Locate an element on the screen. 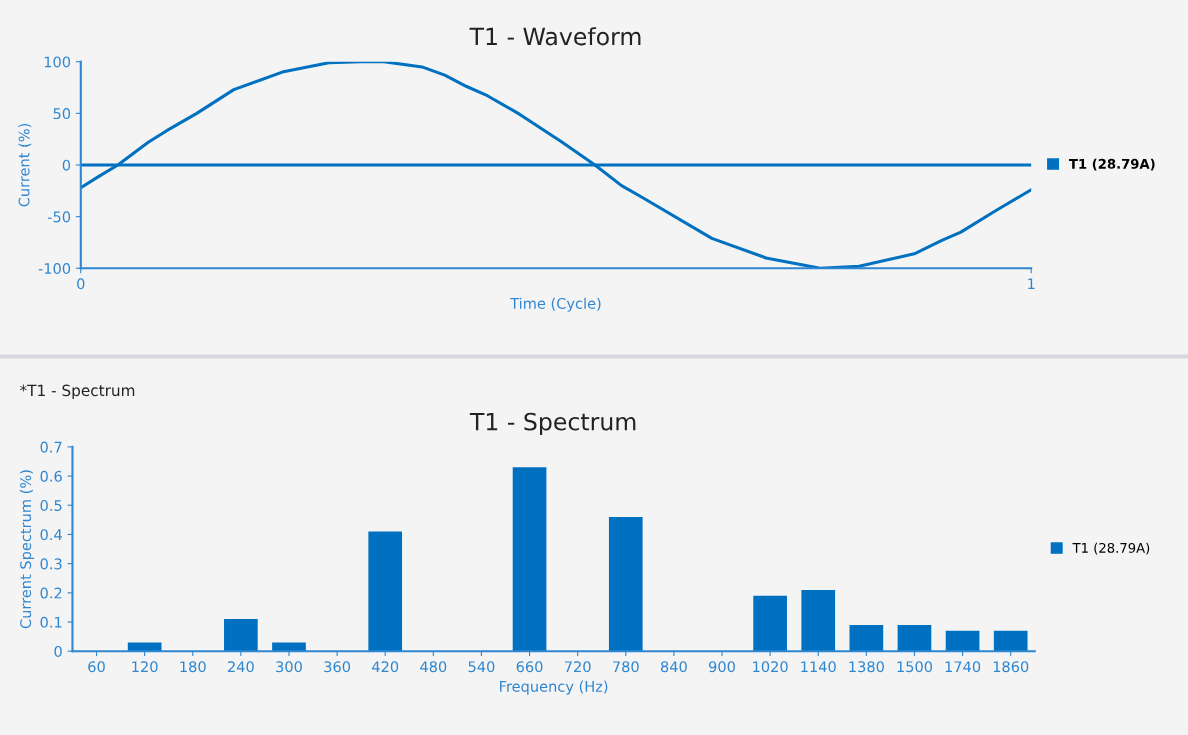  x-tick-label: 540 is located at coordinates (481, 667).